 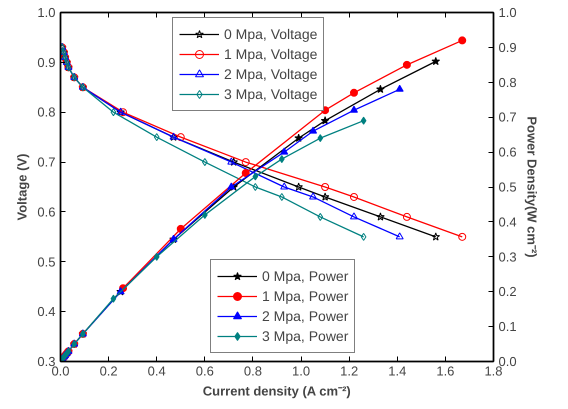 What do you see at coordinates (271, 34) in the screenshot?
I see `legend-label: 0 Mpa, Voltage` at bounding box center [271, 34].